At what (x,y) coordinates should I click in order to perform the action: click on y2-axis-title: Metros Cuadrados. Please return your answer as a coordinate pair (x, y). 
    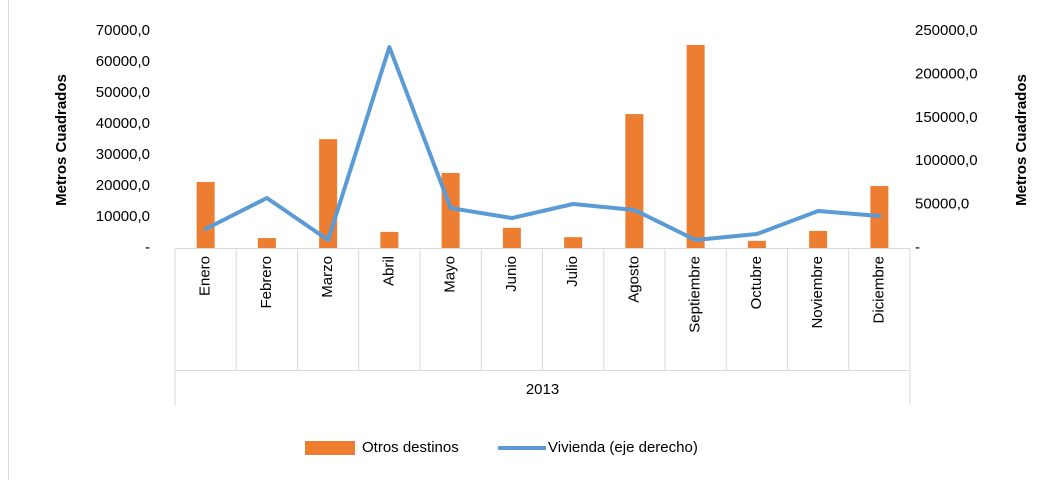
    Looking at the image, I should click on (1021, 140).